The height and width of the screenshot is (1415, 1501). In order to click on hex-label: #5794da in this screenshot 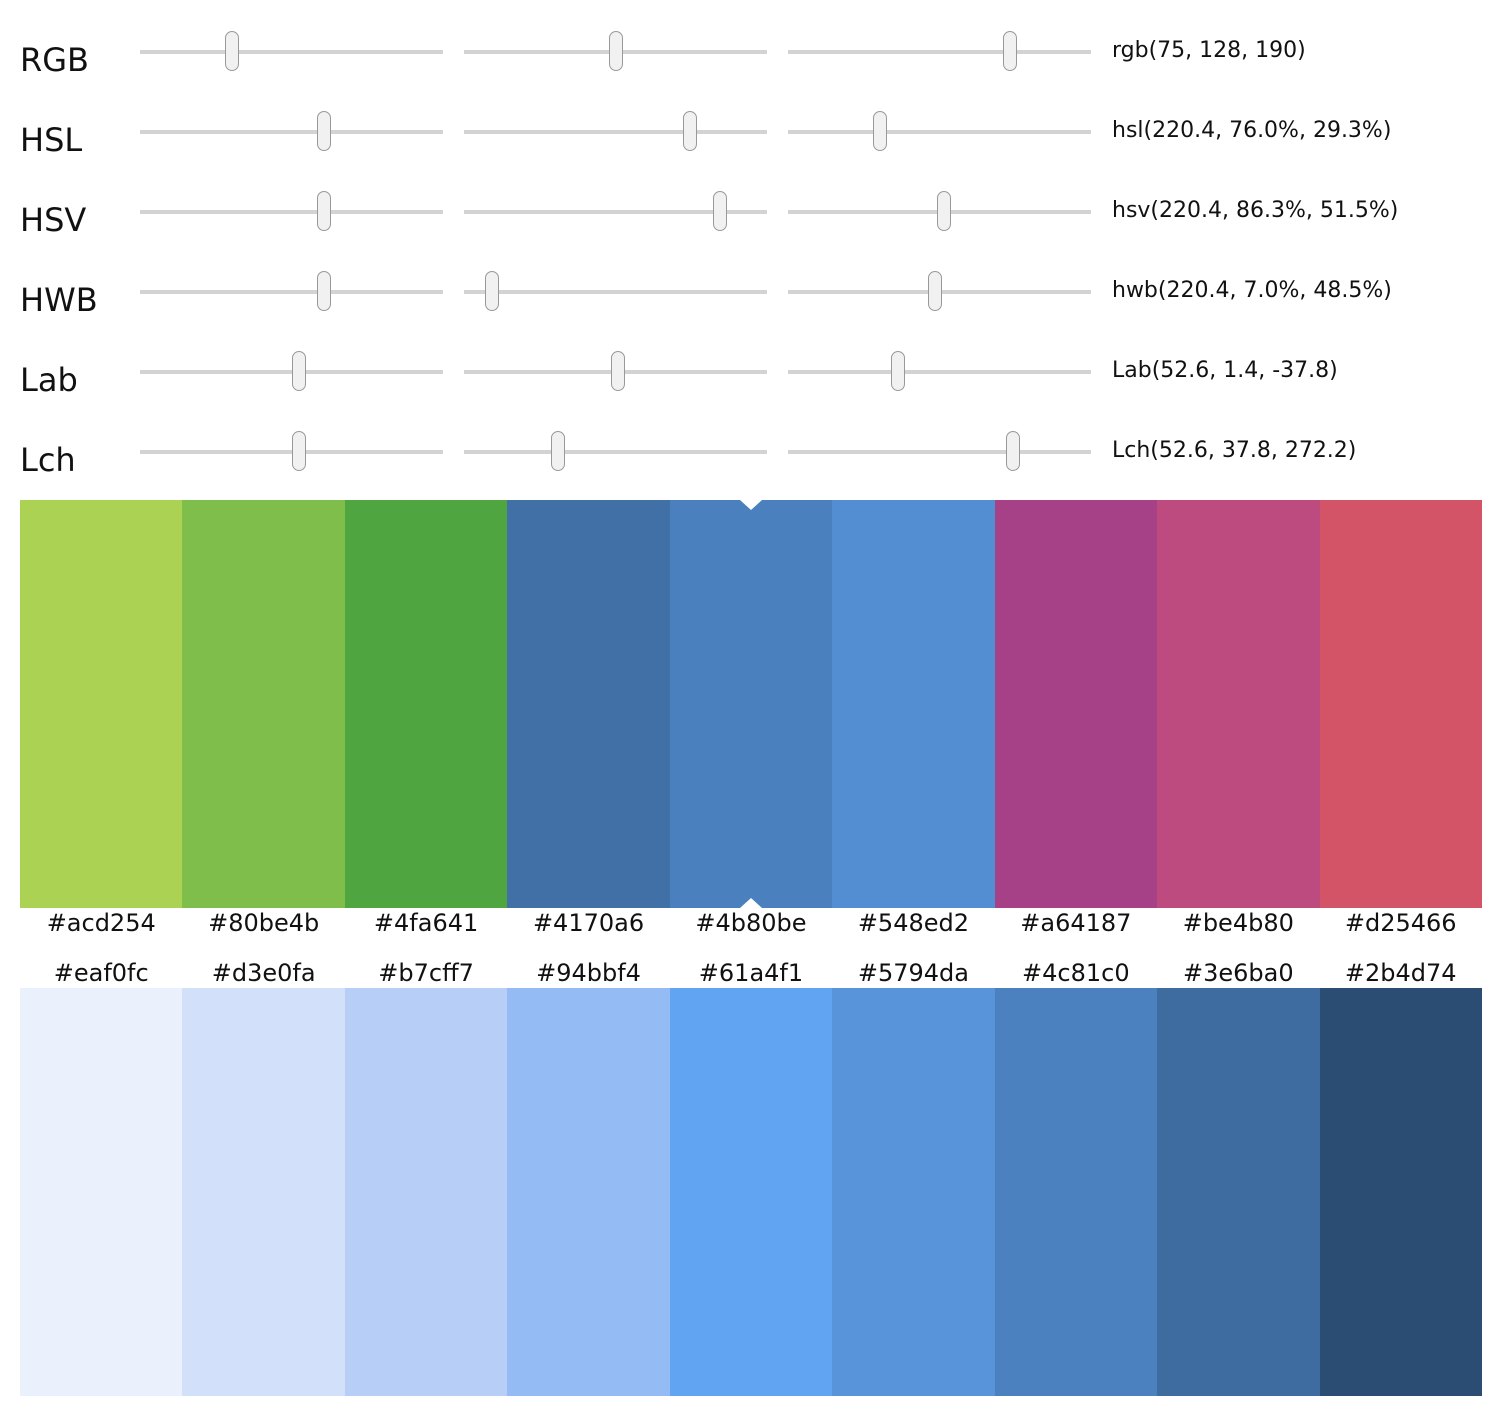, I will do `click(913, 973)`.